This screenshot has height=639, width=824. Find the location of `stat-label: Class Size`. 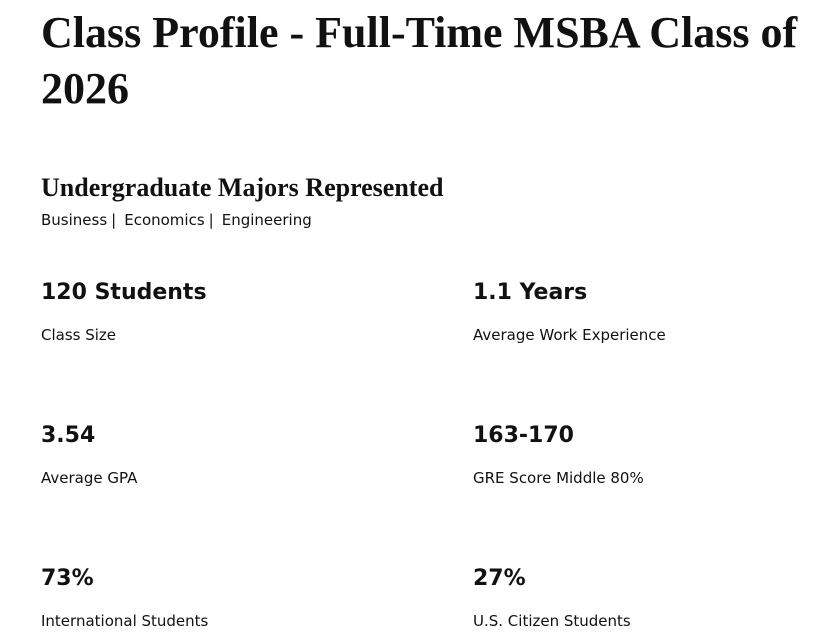

stat-label: Class Size is located at coordinates (79, 335).